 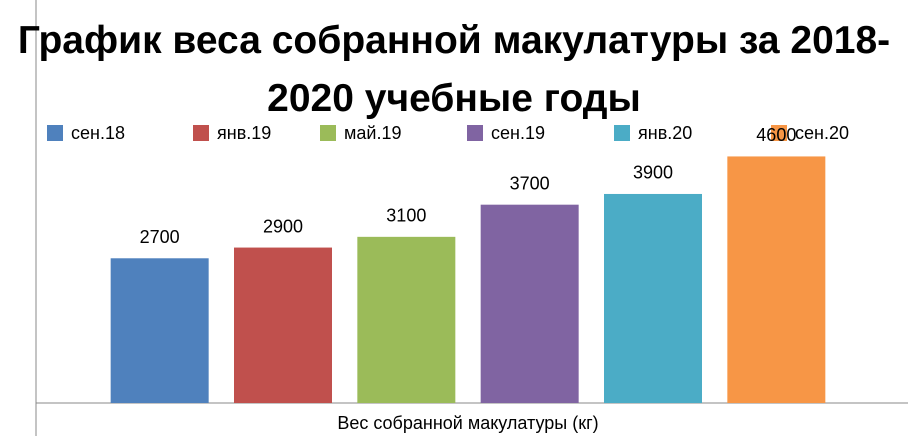 What do you see at coordinates (653, 173) in the screenshot?
I see `data-label: 3900` at bounding box center [653, 173].